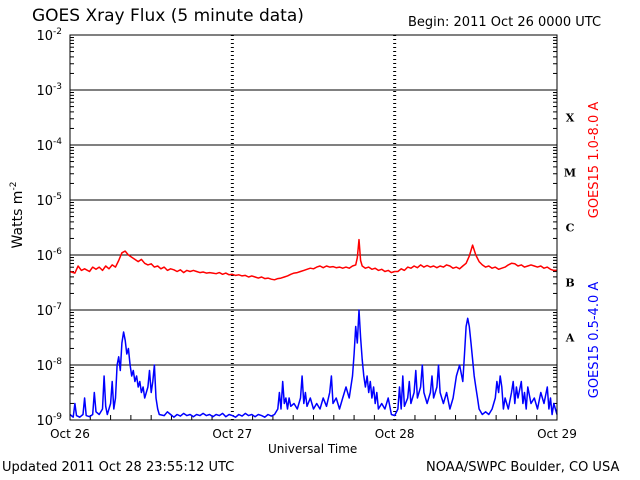 Image resolution: width=640 pixels, height=480 pixels. Describe the element at coordinates (118, 467) in the screenshot. I see `updated-timestamp: Updated 2011 Oct 28 23:55:12 UTC` at that location.